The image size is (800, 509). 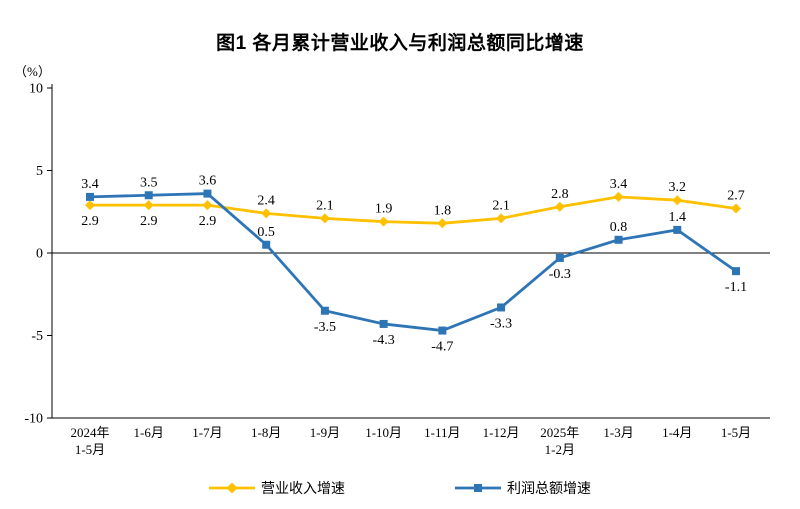 What do you see at coordinates (36, 89) in the screenshot?
I see `y-axis-tick-label: 10` at bounding box center [36, 89].